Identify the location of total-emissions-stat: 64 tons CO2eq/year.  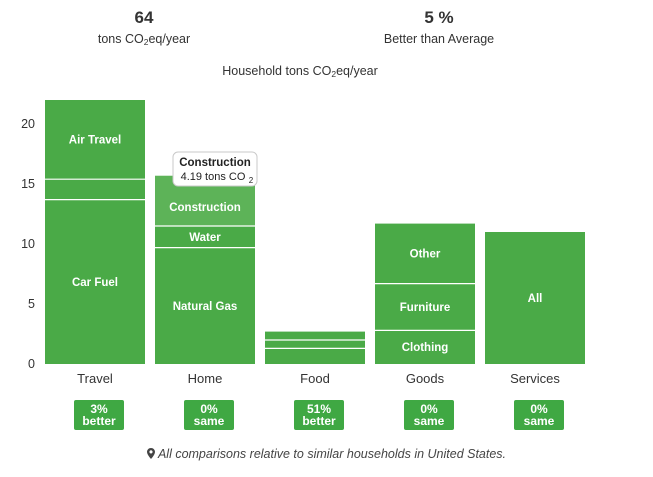
(144, 28).